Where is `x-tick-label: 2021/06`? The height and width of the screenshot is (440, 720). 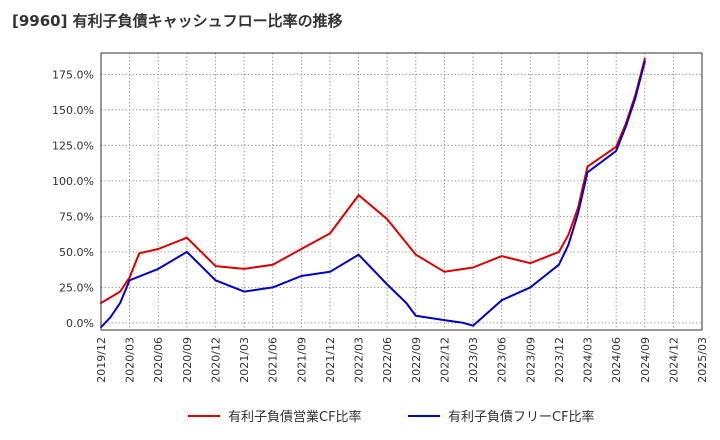 x-tick-label: 2021/06 is located at coordinates (273, 360).